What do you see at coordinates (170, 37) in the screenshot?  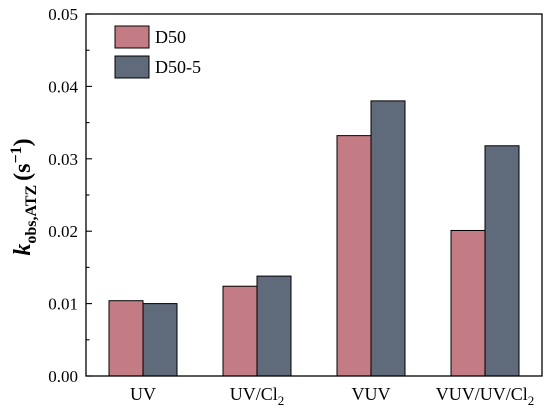 I see `legend-label: D50` at bounding box center [170, 37].